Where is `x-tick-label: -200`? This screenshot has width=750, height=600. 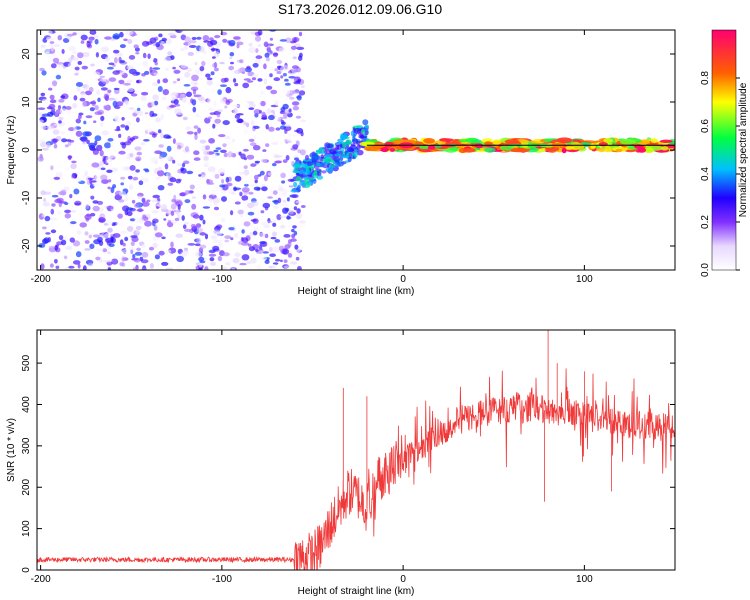
x-tick-label: -200 is located at coordinates (41, 579).